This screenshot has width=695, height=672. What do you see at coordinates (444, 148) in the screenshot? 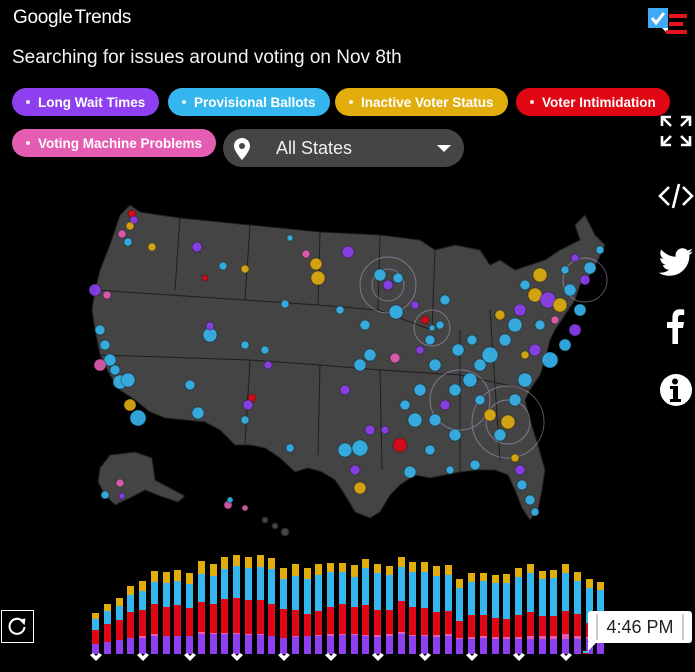
I see `chevron-down-icon` at bounding box center [444, 148].